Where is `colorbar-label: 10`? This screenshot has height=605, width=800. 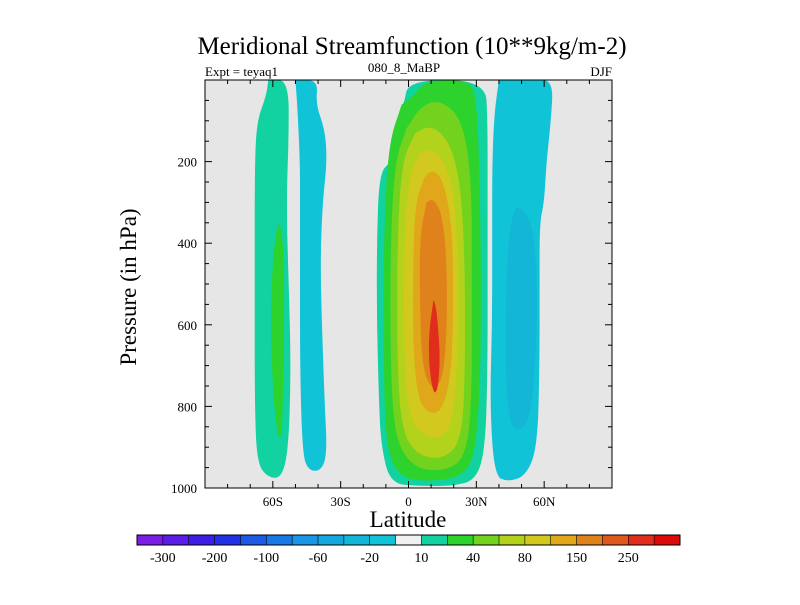
colorbar-label: 10 is located at coordinates (421, 558).